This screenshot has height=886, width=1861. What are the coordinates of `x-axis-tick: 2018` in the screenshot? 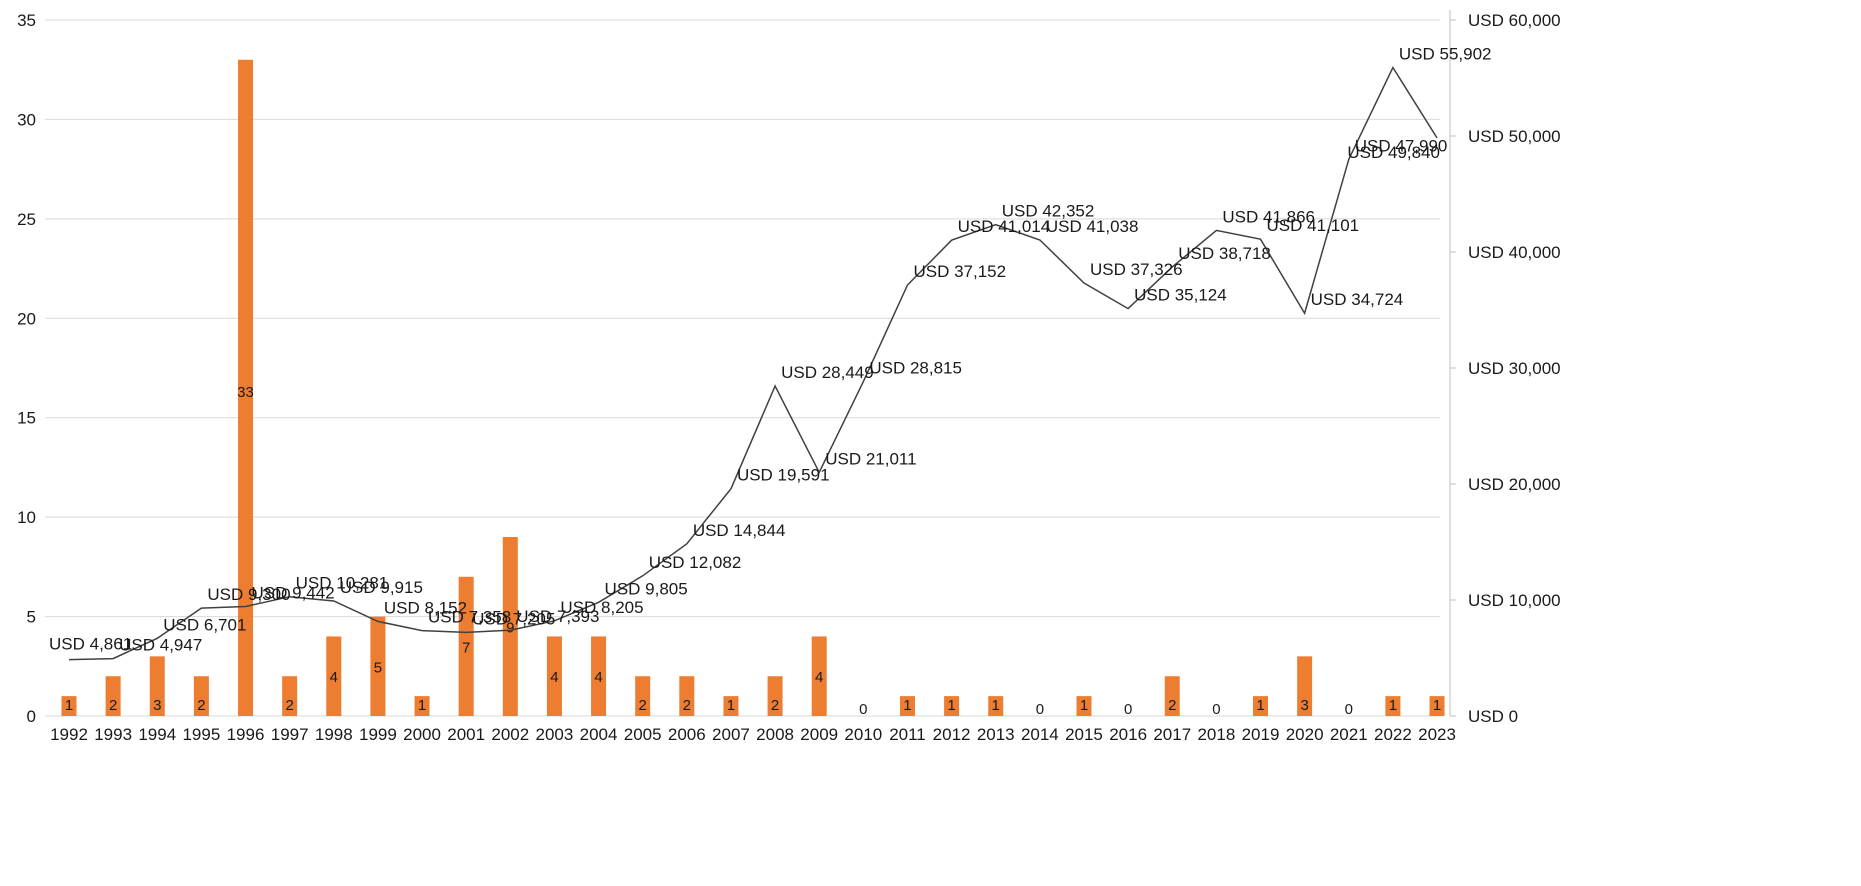 It's located at (1216, 734).